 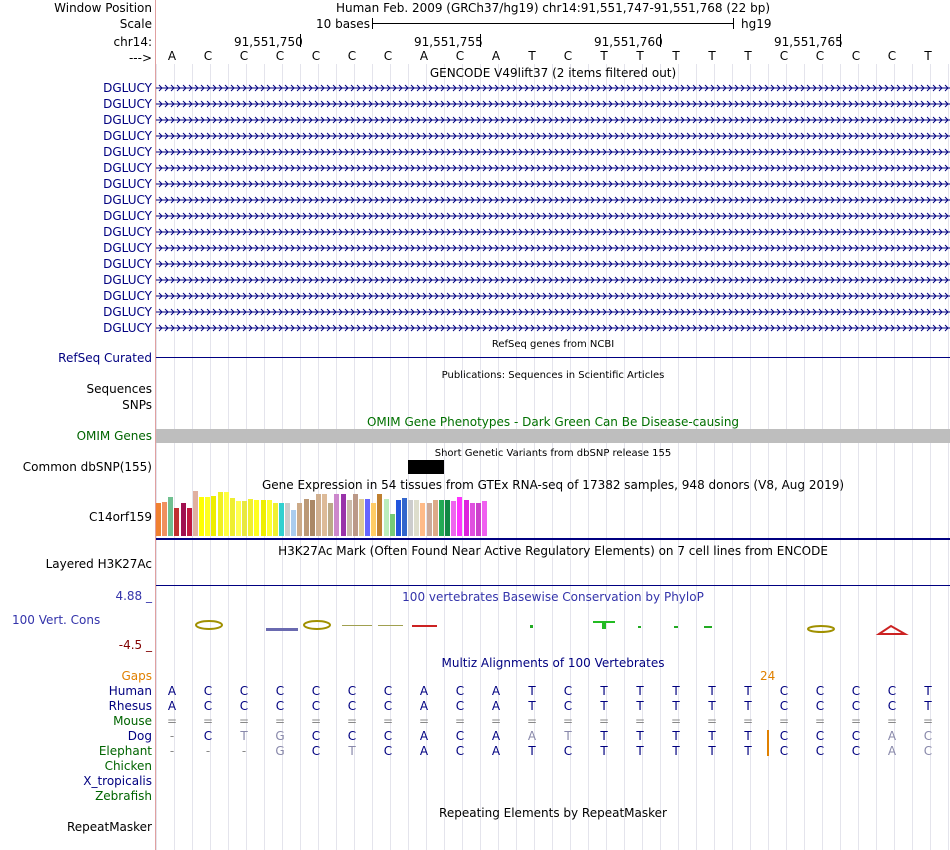 I want to click on species-zebrafish-label: Zebrafish, so click(x=123, y=796).